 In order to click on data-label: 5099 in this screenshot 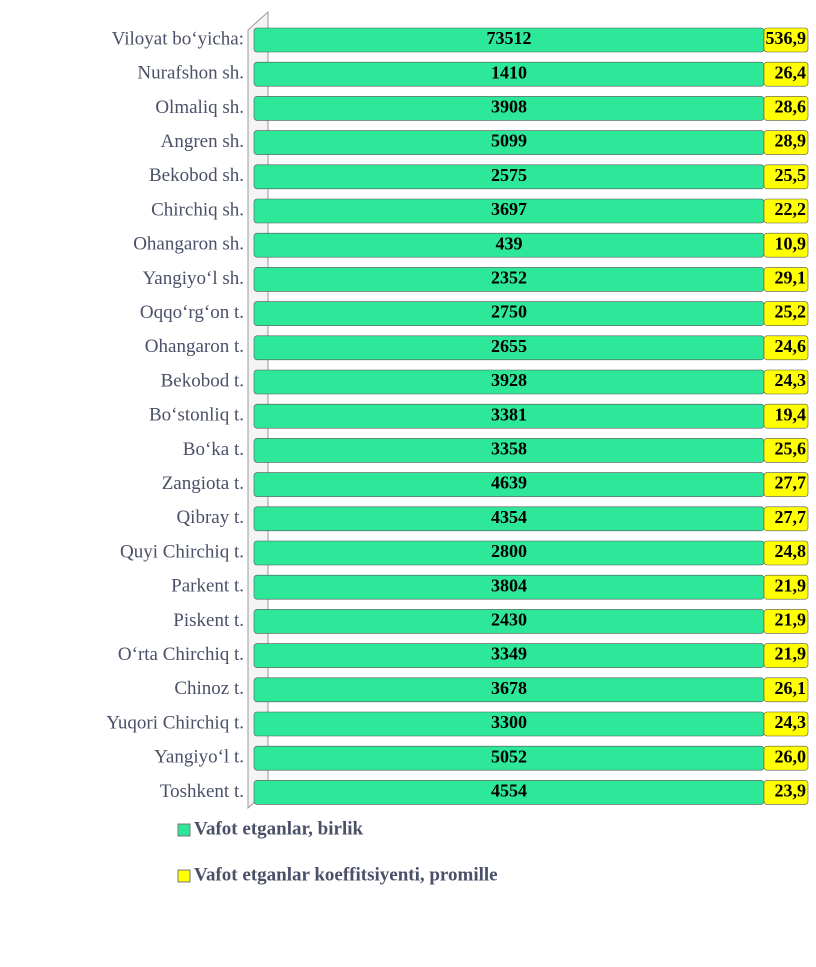, I will do `click(509, 141)`.